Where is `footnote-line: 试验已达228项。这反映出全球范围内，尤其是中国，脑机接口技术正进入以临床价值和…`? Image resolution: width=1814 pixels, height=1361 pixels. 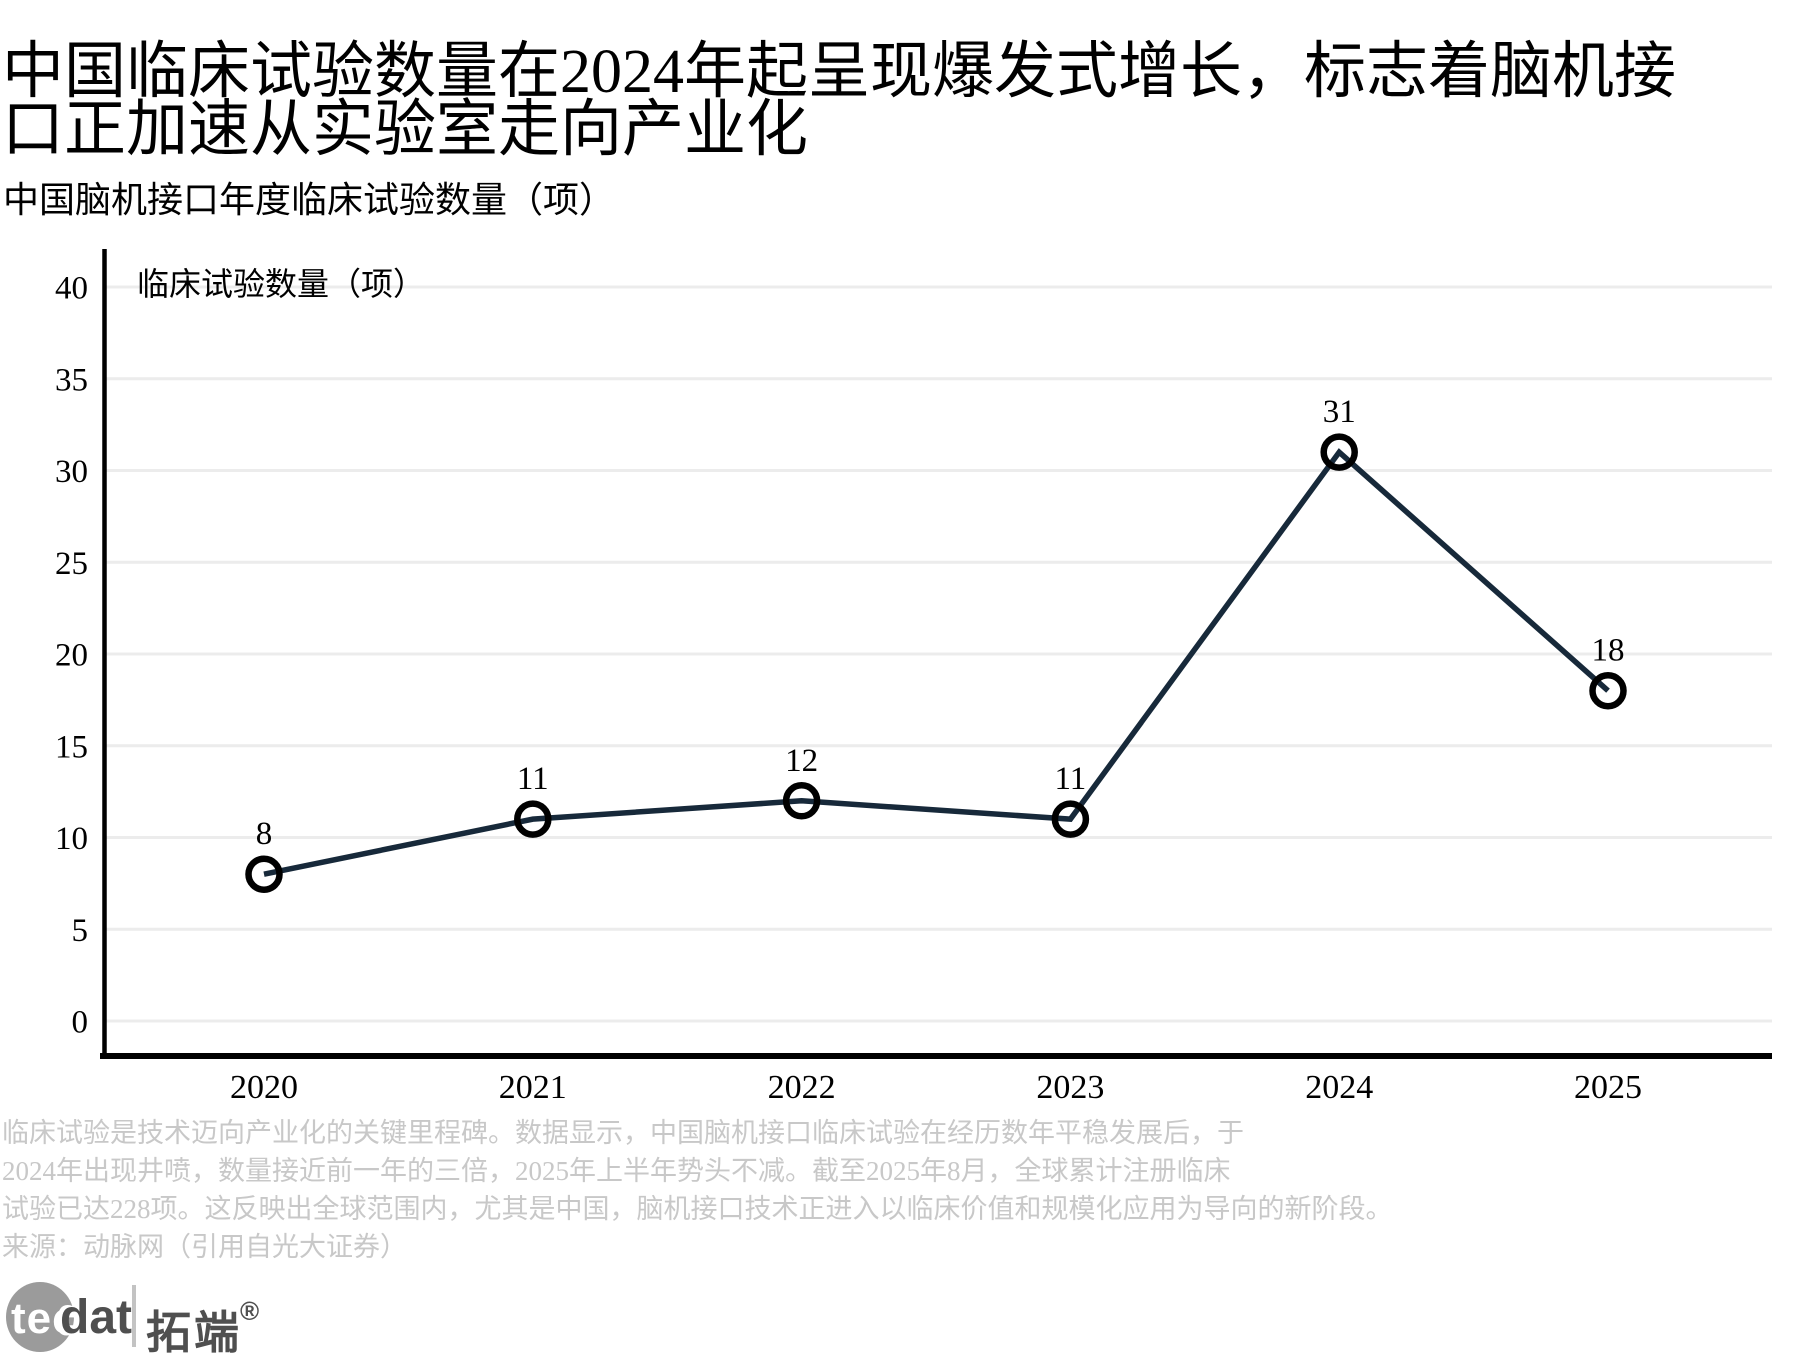 footnote-line: 试验已达228项。这反映出全球范围内，尤其是中国，脑机接口技术正进入以临床价值和… is located at coordinates (697, 1209).